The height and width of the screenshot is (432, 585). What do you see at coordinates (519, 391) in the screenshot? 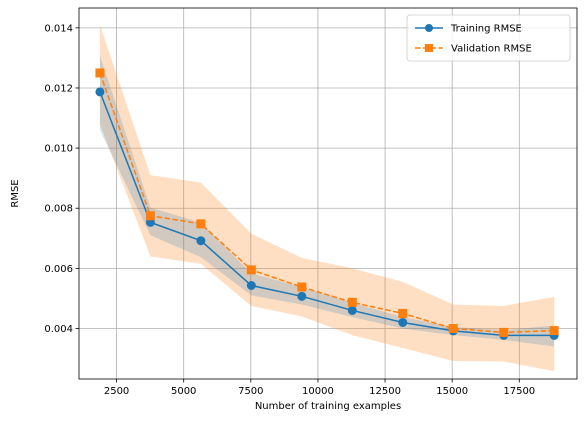
I see `x-tick-label: 17500` at bounding box center [519, 391].